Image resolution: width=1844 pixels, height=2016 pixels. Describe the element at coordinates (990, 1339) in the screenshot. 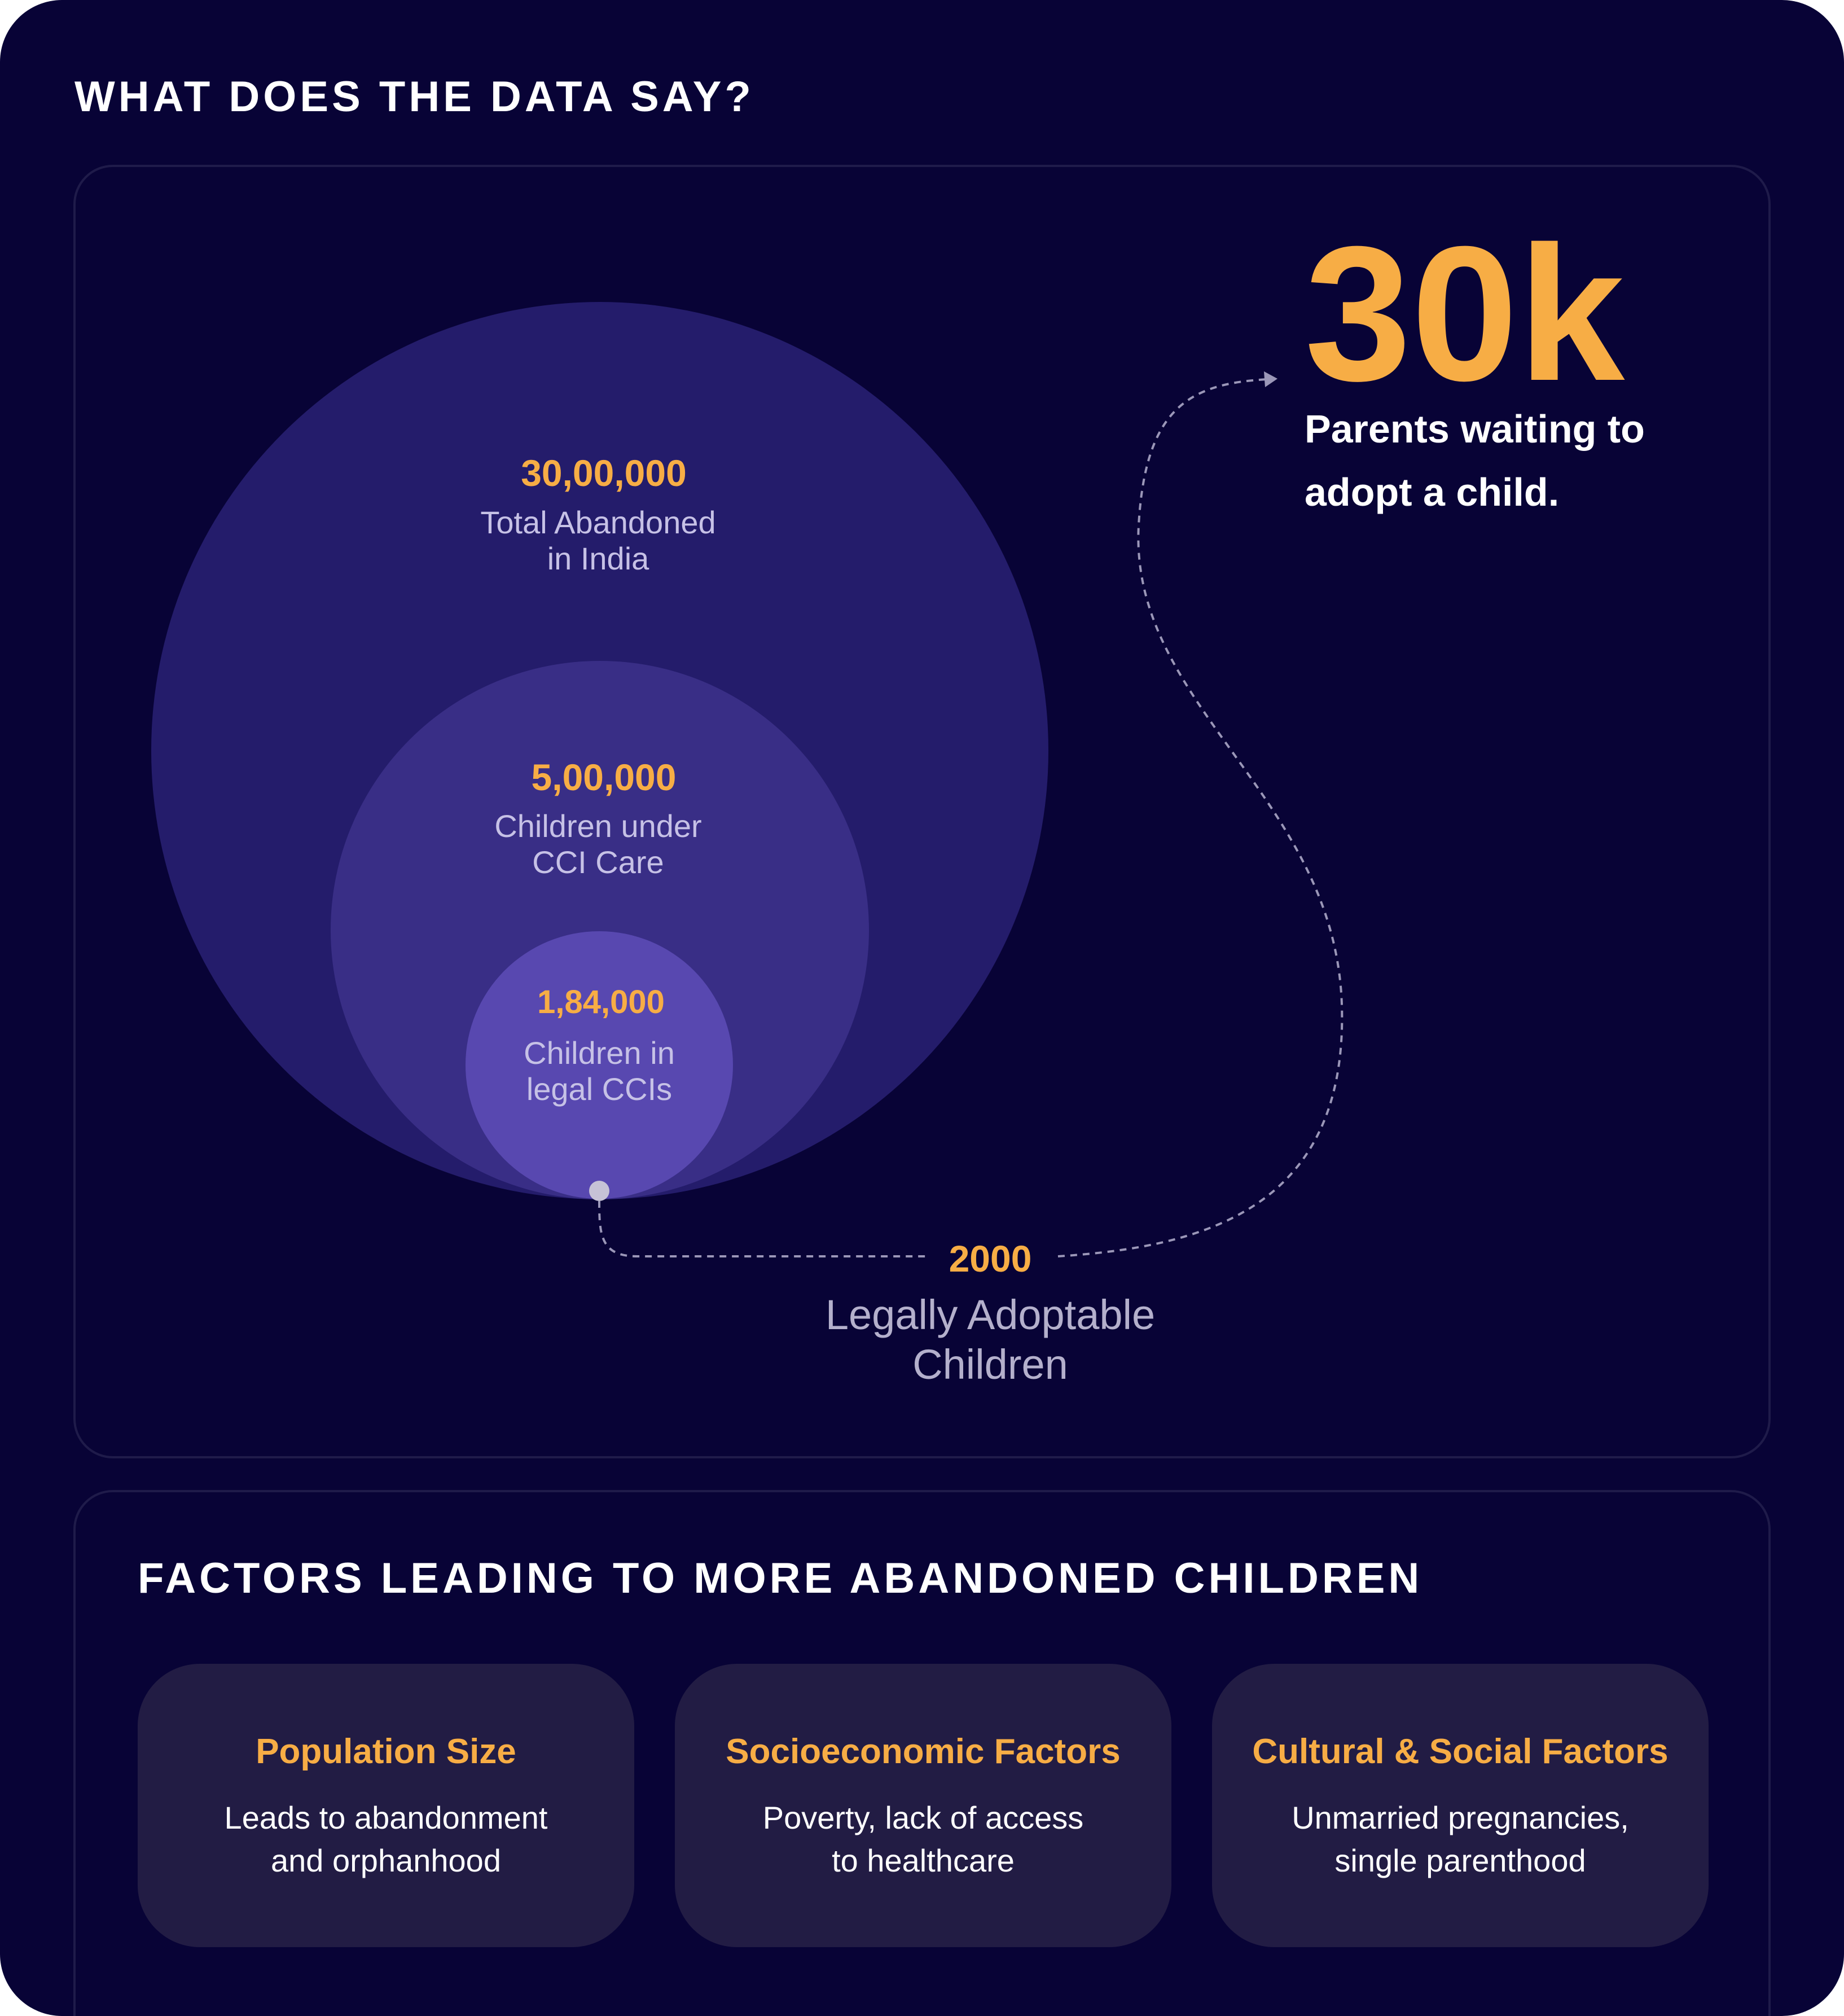

I see `adoptable-label: Legally Adoptable Children` at that location.